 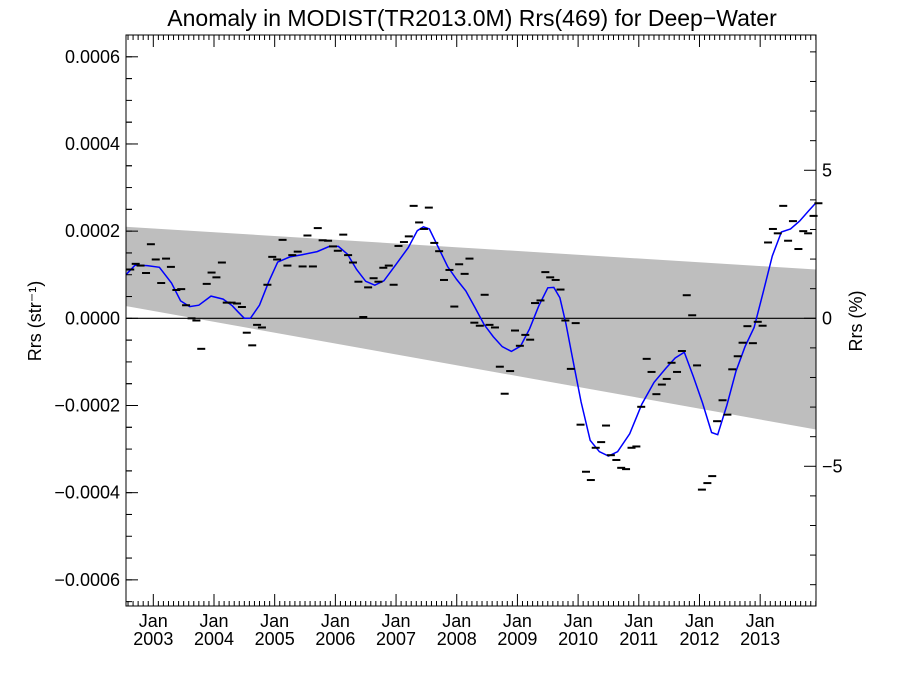 What do you see at coordinates (87, 405) in the screenshot?
I see `y-tick-label: −0.0002` at bounding box center [87, 405].